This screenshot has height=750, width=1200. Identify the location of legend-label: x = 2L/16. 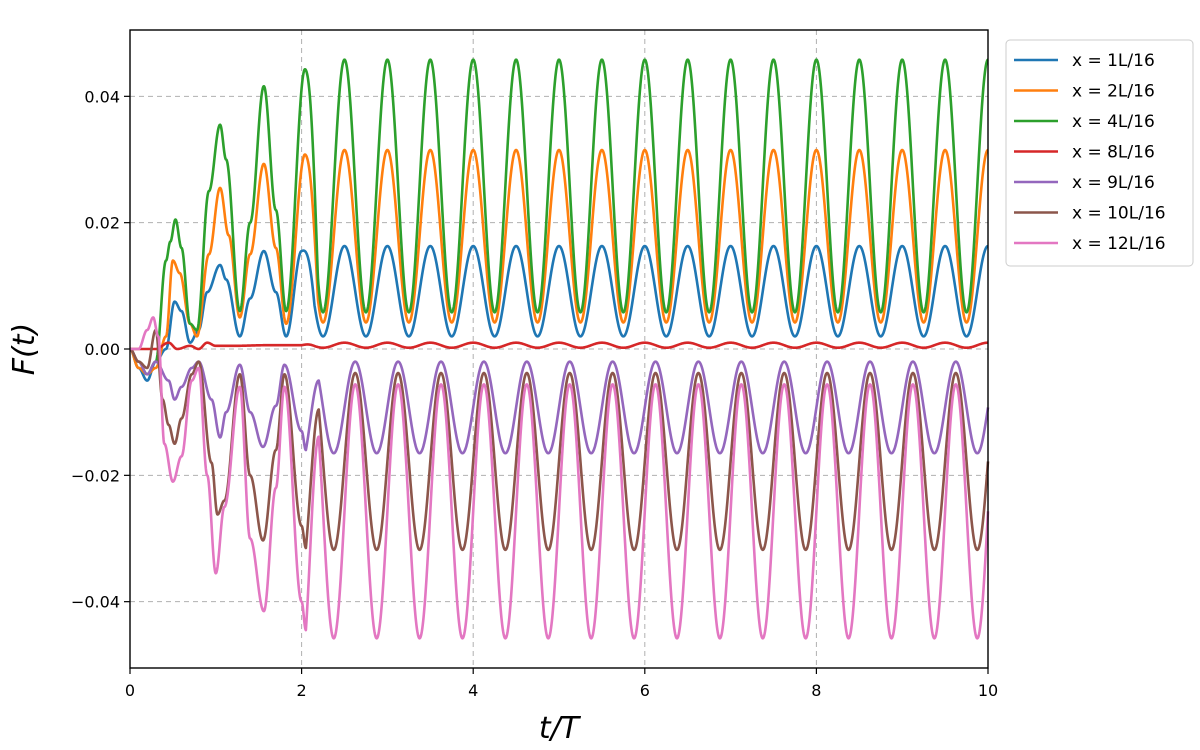
(1113, 92).